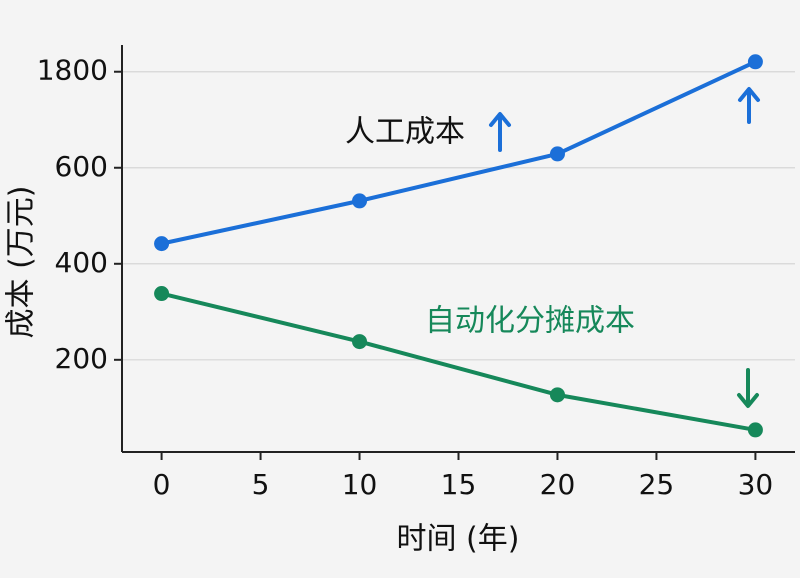 The width and height of the screenshot is (800, 578). I want to click on x-axis-label: 时间 (年), so click(458, 539).